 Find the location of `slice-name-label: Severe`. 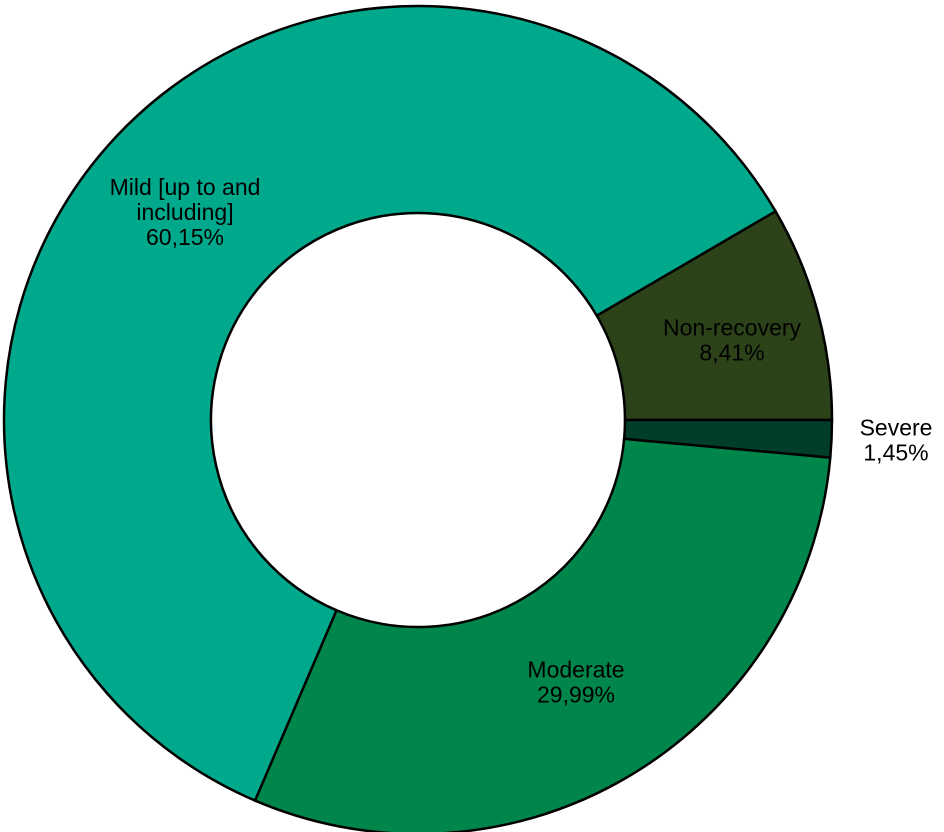

slice-name-label: Severe is located at coordinates (896, 428).